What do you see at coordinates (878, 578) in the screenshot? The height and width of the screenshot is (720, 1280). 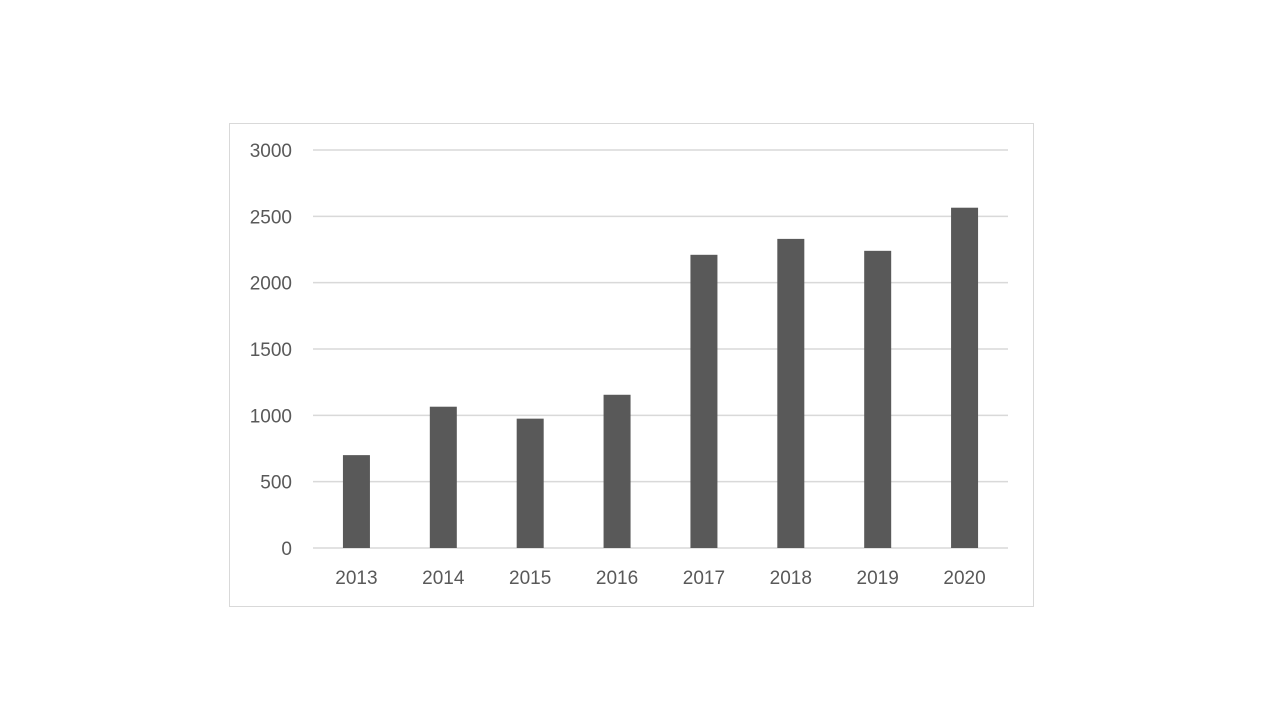 I see `x-tick-label: 2019` at bounding box center [878, 578].